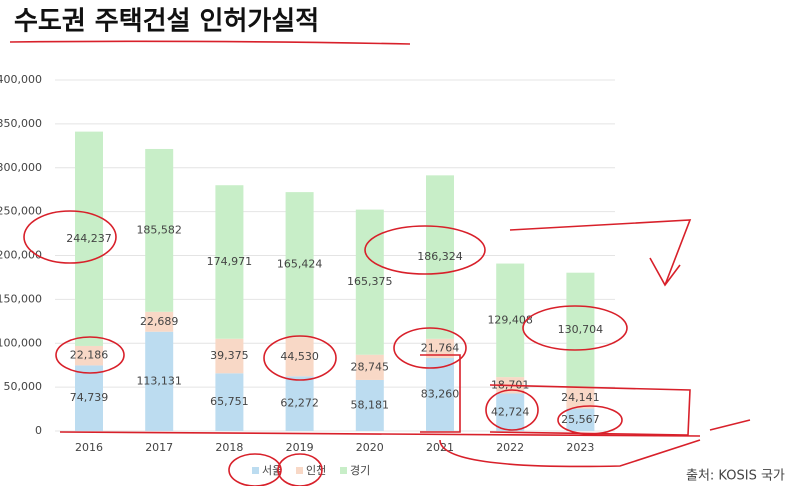  I want to click on x-tick-label: 2023, so click(580, 447).